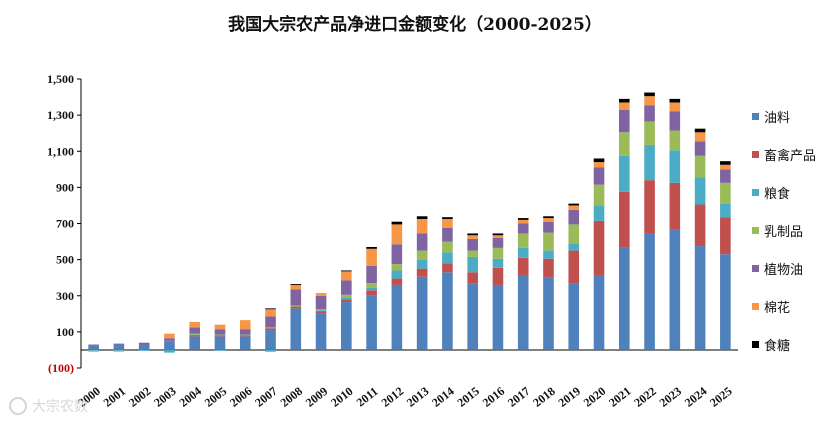 The image size is (830, 423). I want to click on bar-group-2022, so click(649, 221).